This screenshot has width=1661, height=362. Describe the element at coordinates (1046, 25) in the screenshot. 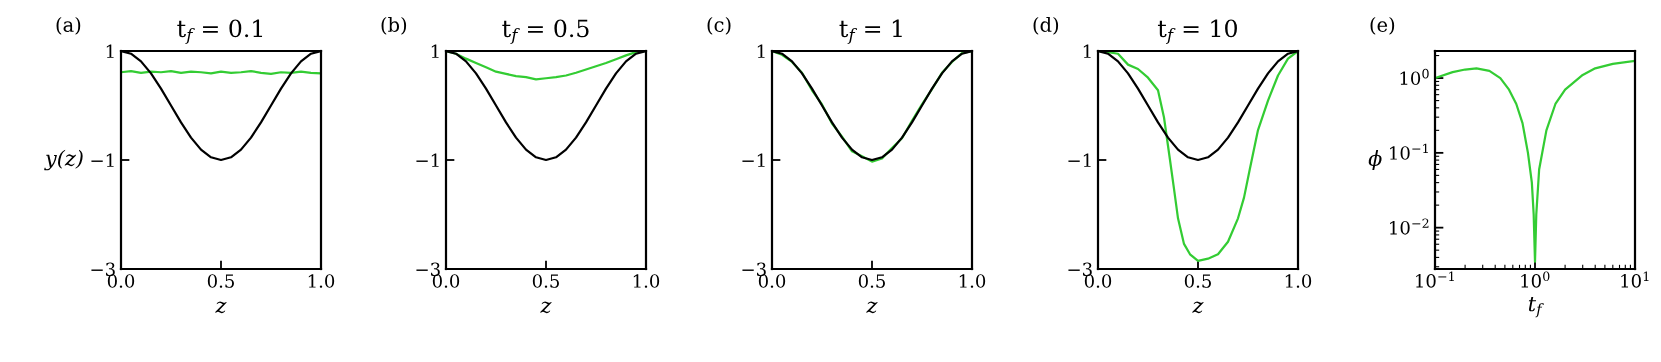

I see `text: (d)` at that location.